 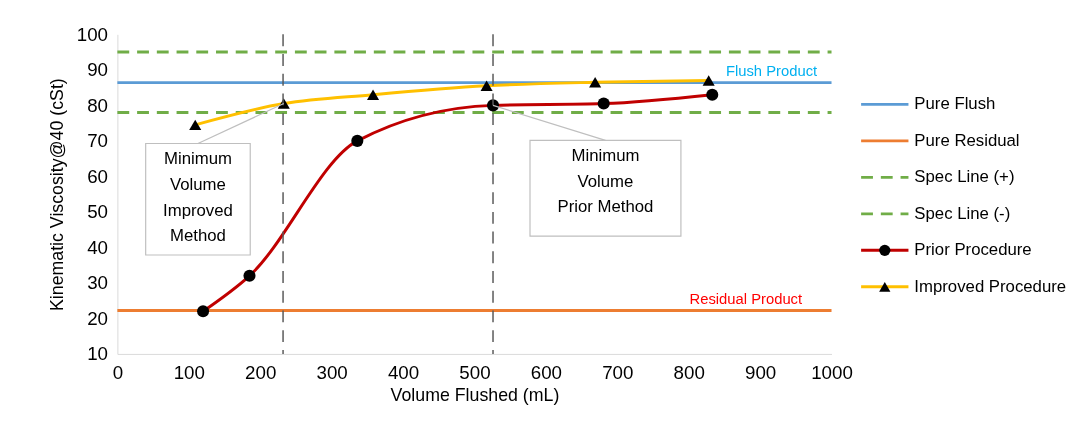 What do you see at coordinates (98, 318) in the screenshot?
I see `y-tick-label: 20` at bounding box center [98, 318].